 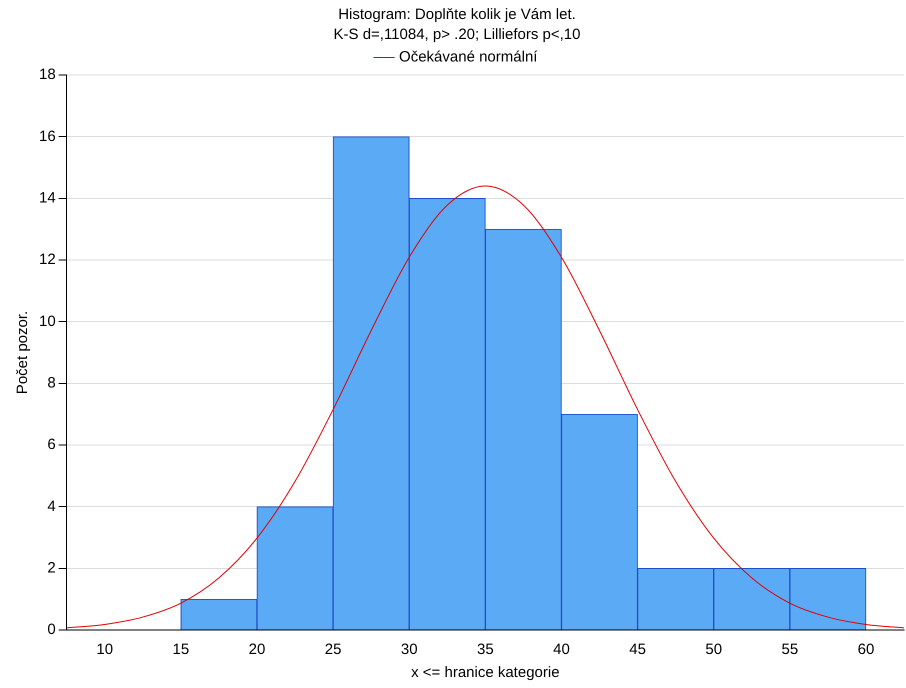 I want to click on y-tick-label: 12, so click(x=47, y=259).